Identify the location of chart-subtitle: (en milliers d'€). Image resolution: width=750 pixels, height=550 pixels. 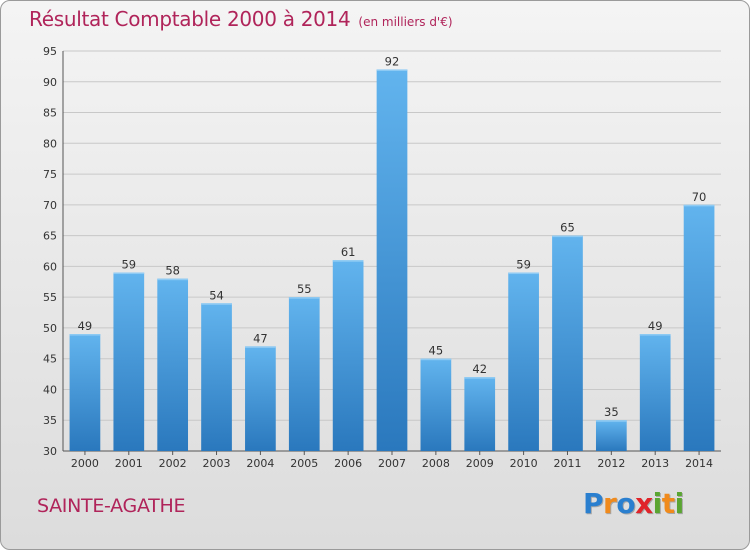
(405, 22).